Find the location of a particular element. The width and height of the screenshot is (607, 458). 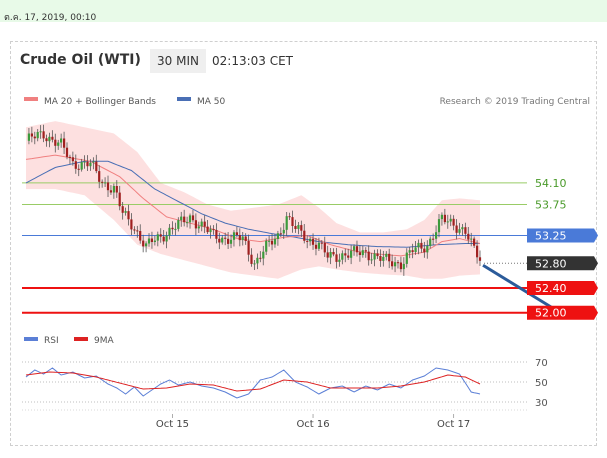

price-tag-53-25: 53.25 is located at coordinates (562, 235).